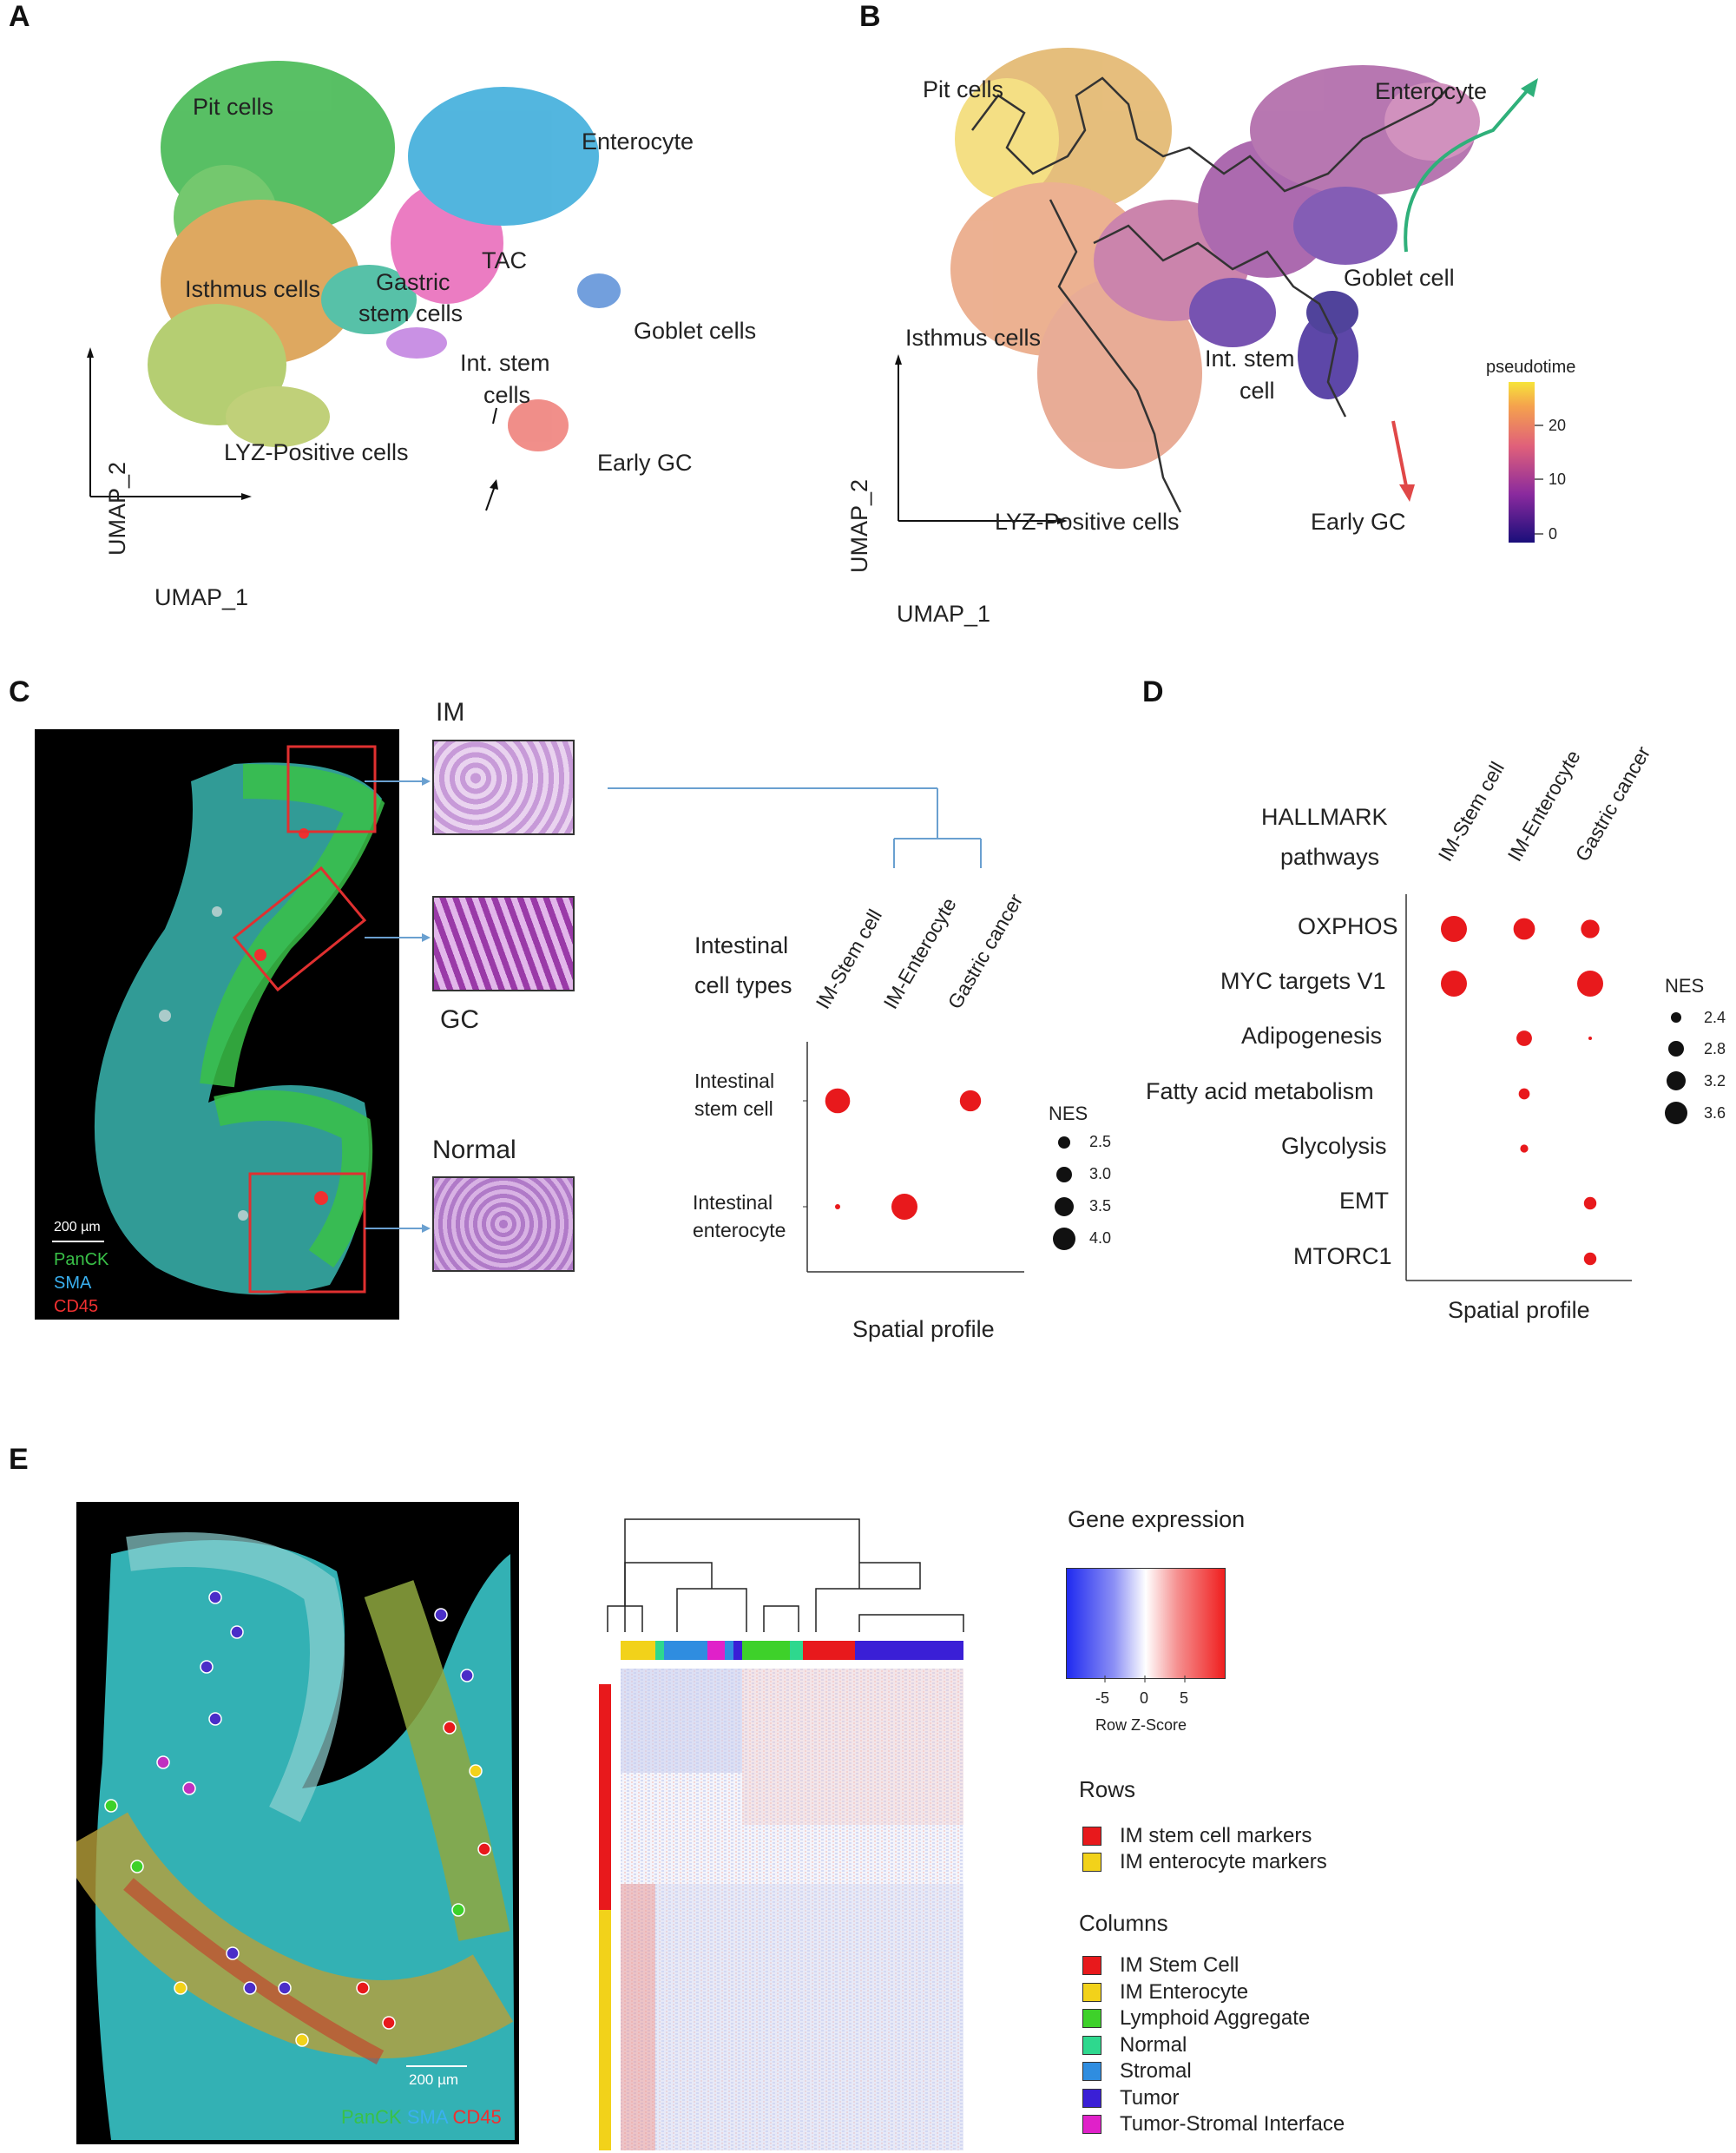 The height and width of the screenshot is (2153, 1736). I want to click on e-dendrogram, so click(785, 1575).